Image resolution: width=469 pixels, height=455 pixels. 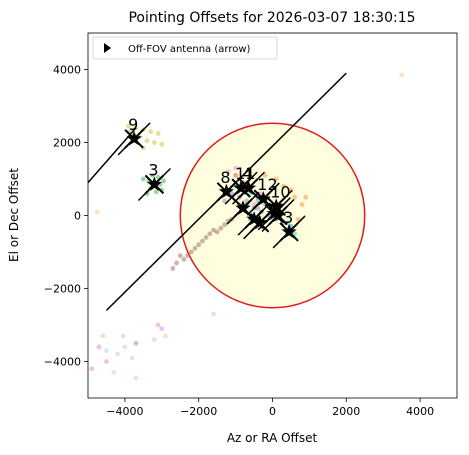 I want to click on marker-label: 10, so click(x=280, y=191).